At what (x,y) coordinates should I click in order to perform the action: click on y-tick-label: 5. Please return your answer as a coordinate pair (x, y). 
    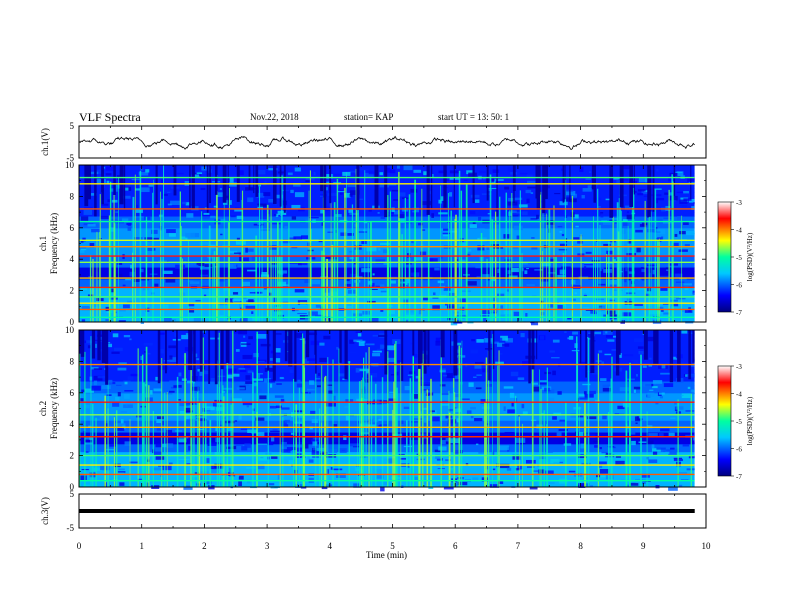
    Looking at the image, I should click on (72, 126).